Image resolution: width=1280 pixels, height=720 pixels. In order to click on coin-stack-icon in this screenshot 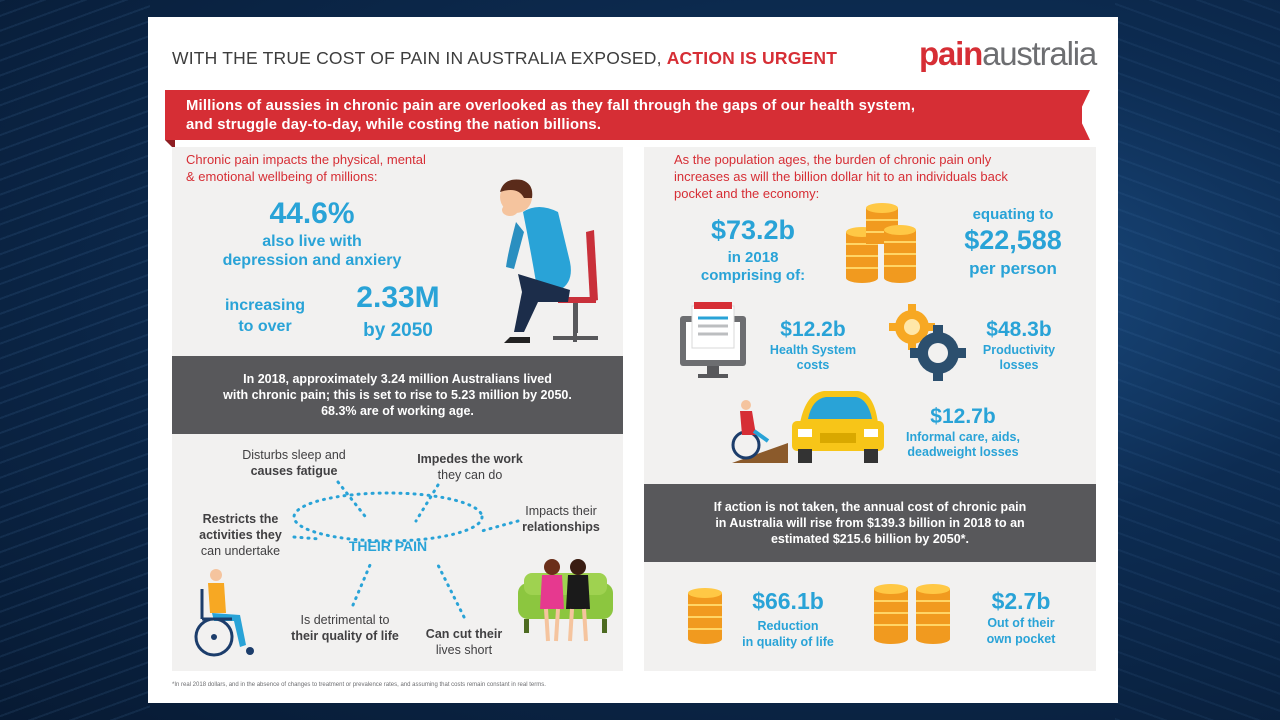, I will do `click(705, 616)`.